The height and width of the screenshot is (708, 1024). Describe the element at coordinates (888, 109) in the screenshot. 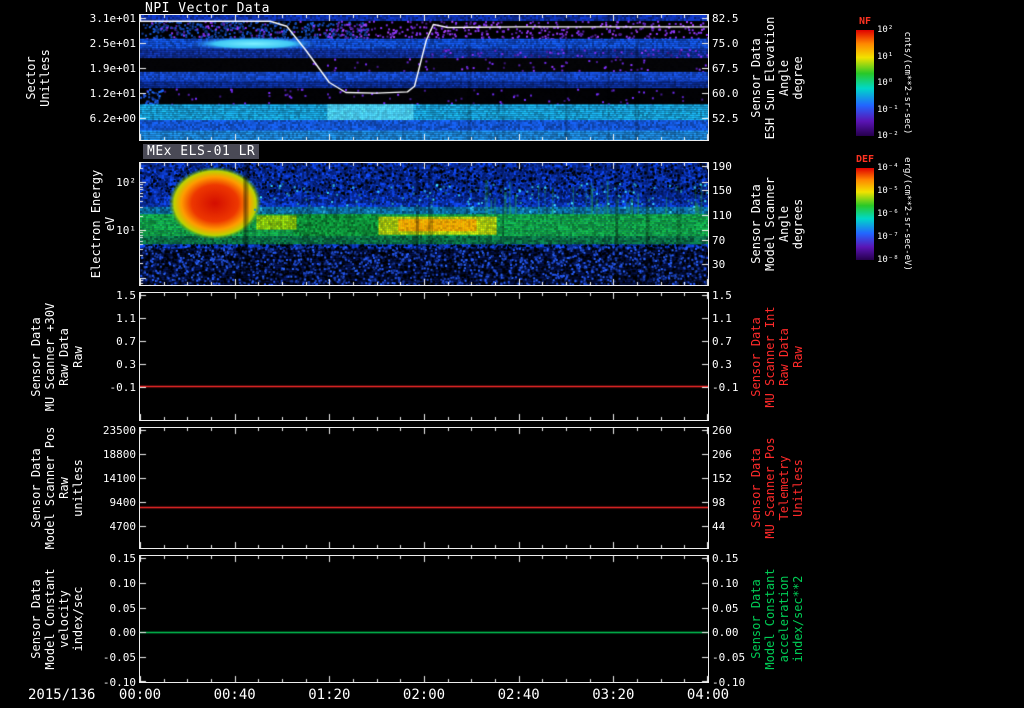

I see `colorbar-tick-label: 10⁻¹` at that location.